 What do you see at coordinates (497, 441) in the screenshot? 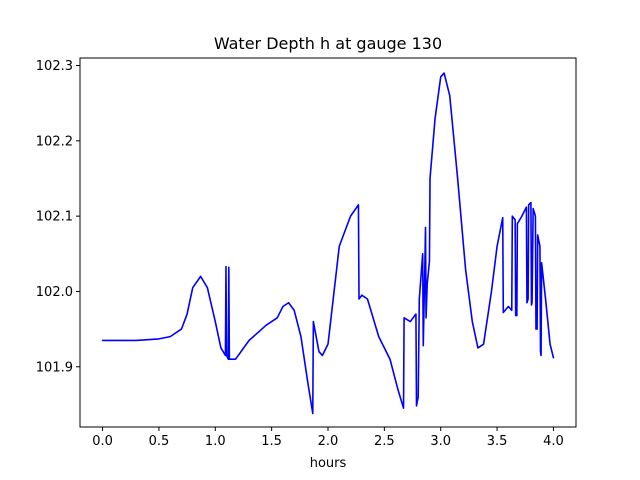
I see `x-tick-label: 3.5` at bounding box center [497, 441].